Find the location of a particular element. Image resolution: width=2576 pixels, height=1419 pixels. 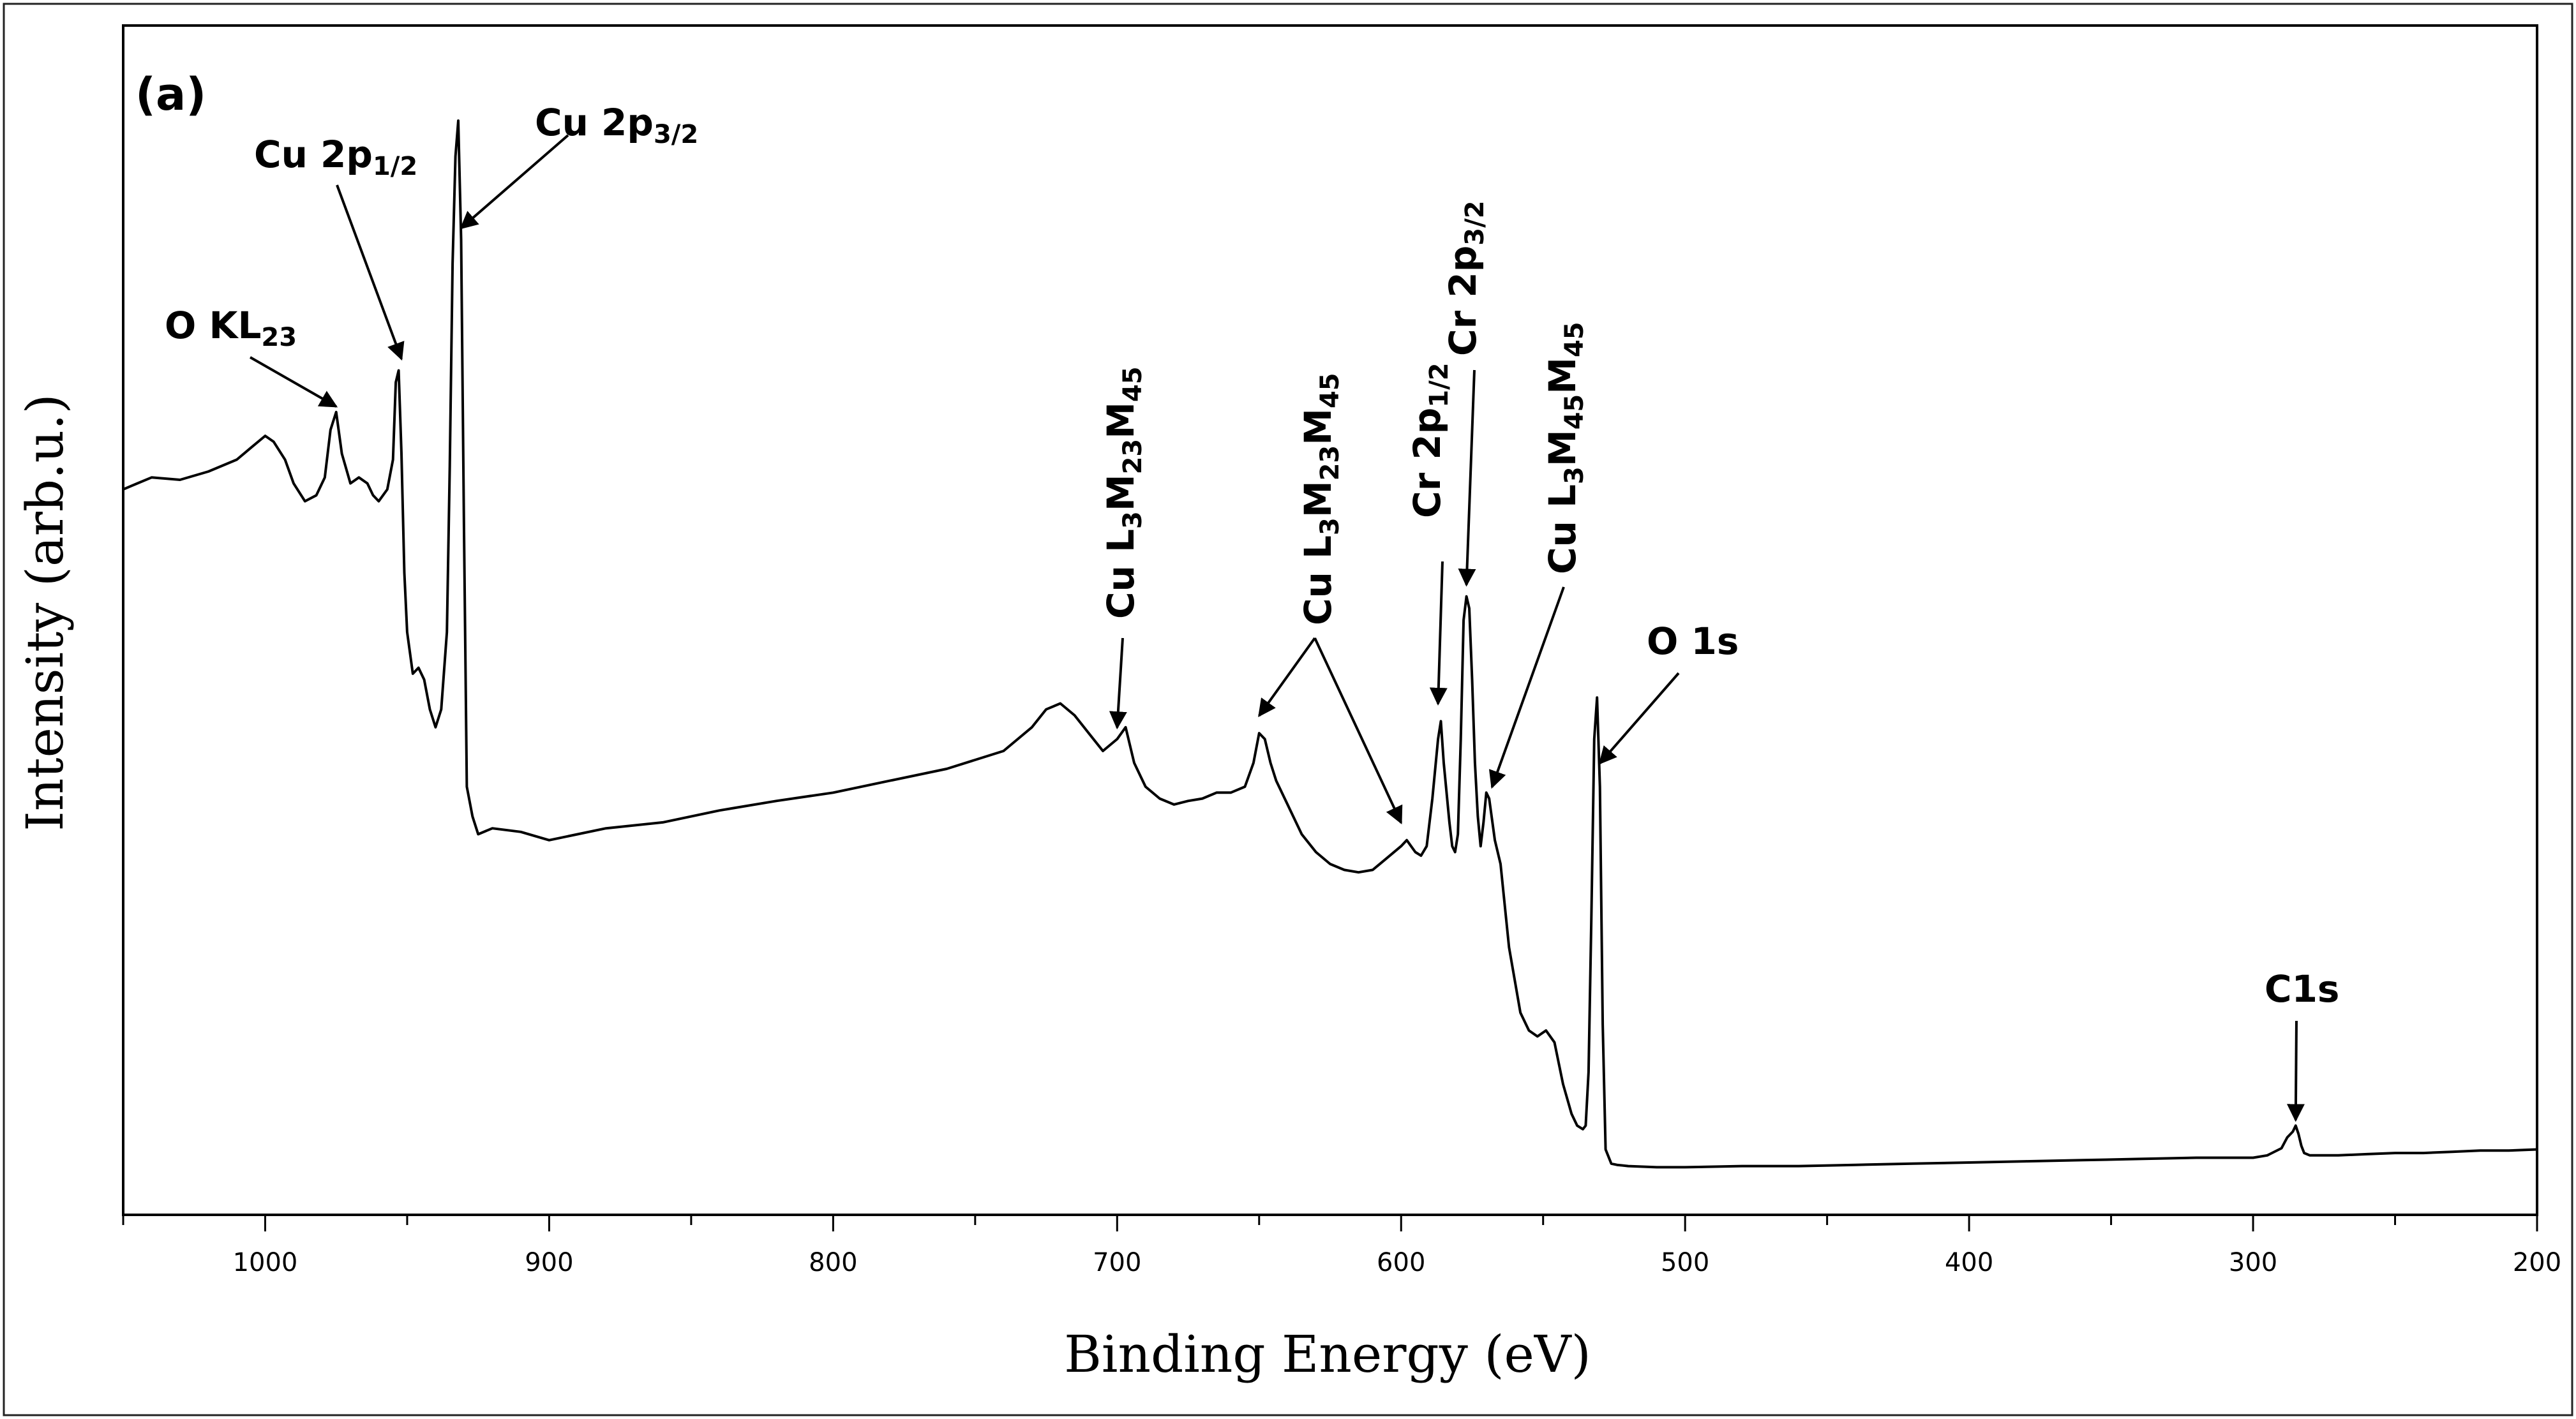

peak-label-text: C1s is located at coordinates (2302, 989).